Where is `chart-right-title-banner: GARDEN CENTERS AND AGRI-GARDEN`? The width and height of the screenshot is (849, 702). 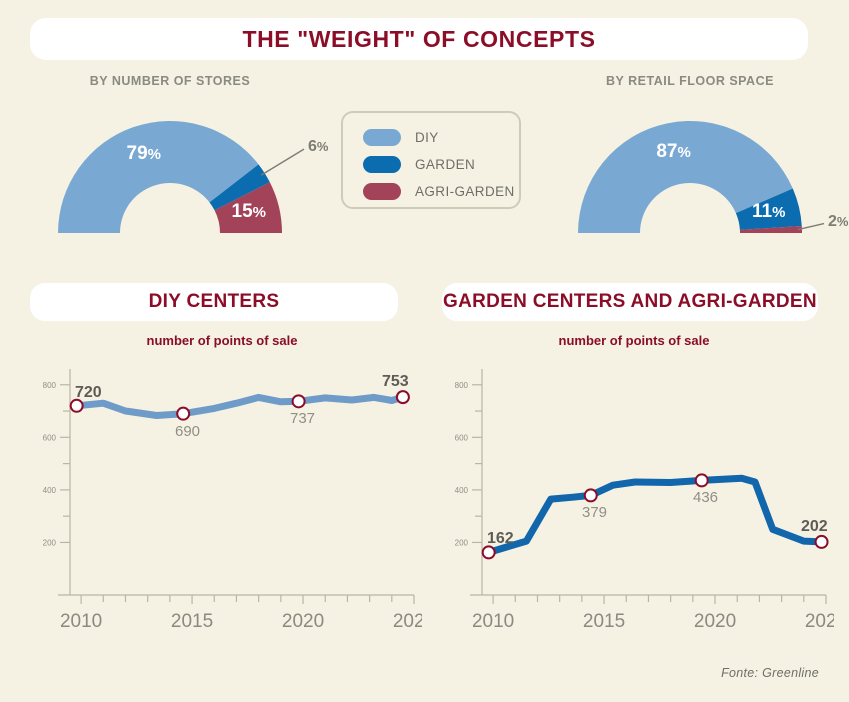
chart-right-title-banner: GARDEN CENTERS AND AGRI-GARDEN is located at coordinates (630, 302).